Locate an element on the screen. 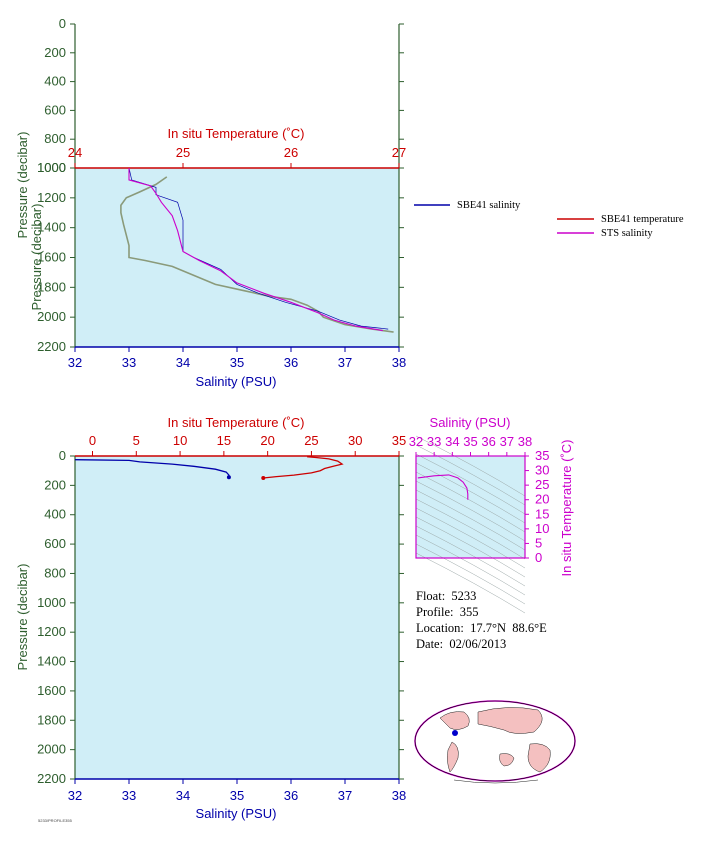  temperature-tick-label: 24 is located at coordinates (75, 152).